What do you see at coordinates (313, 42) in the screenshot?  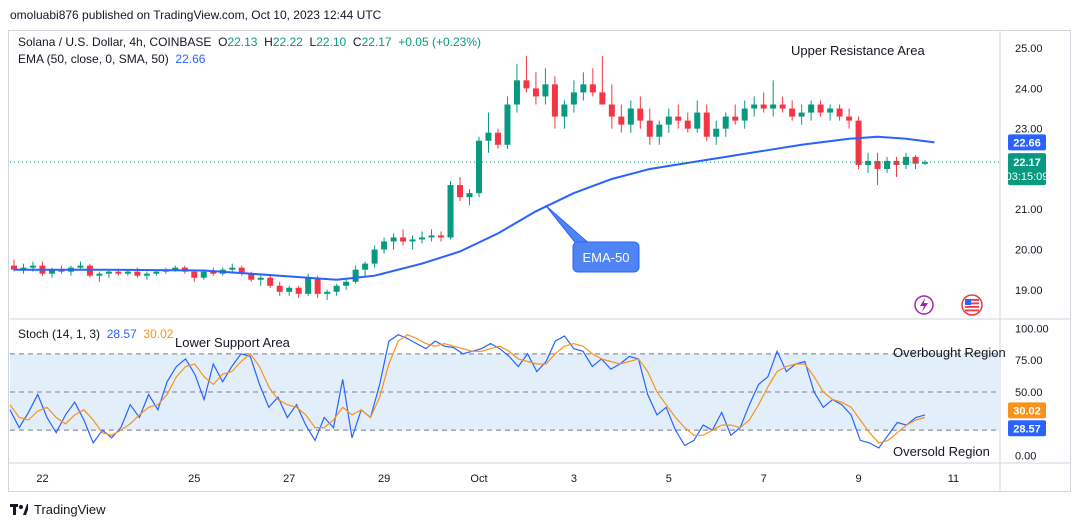 I see `low-label: L` at bounding box center [313, 42].